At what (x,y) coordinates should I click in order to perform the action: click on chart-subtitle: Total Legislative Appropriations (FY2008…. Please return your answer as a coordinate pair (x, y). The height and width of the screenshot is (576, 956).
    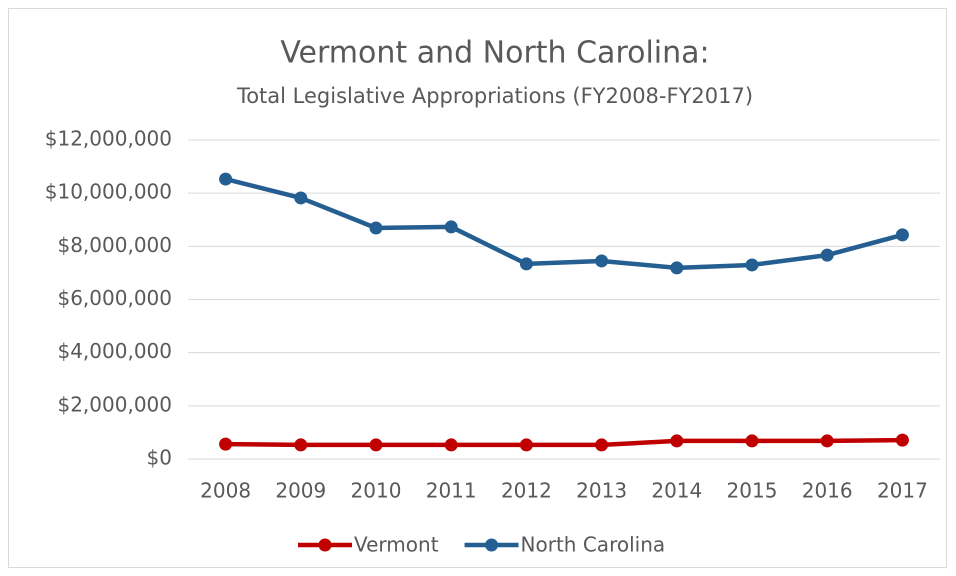
    Looking at the image, I should click on (494, 96).